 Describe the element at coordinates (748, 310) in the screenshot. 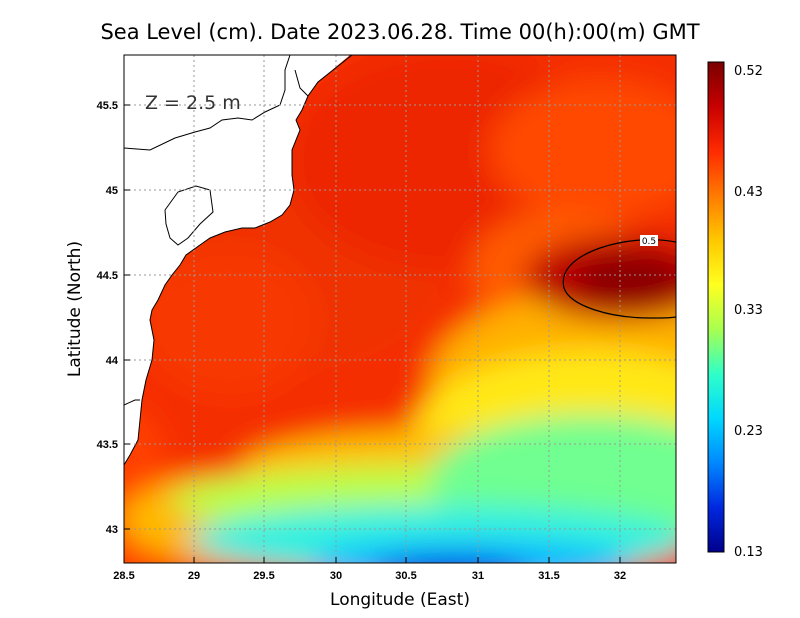

I see `colorbar-label: 0.33` at that location.